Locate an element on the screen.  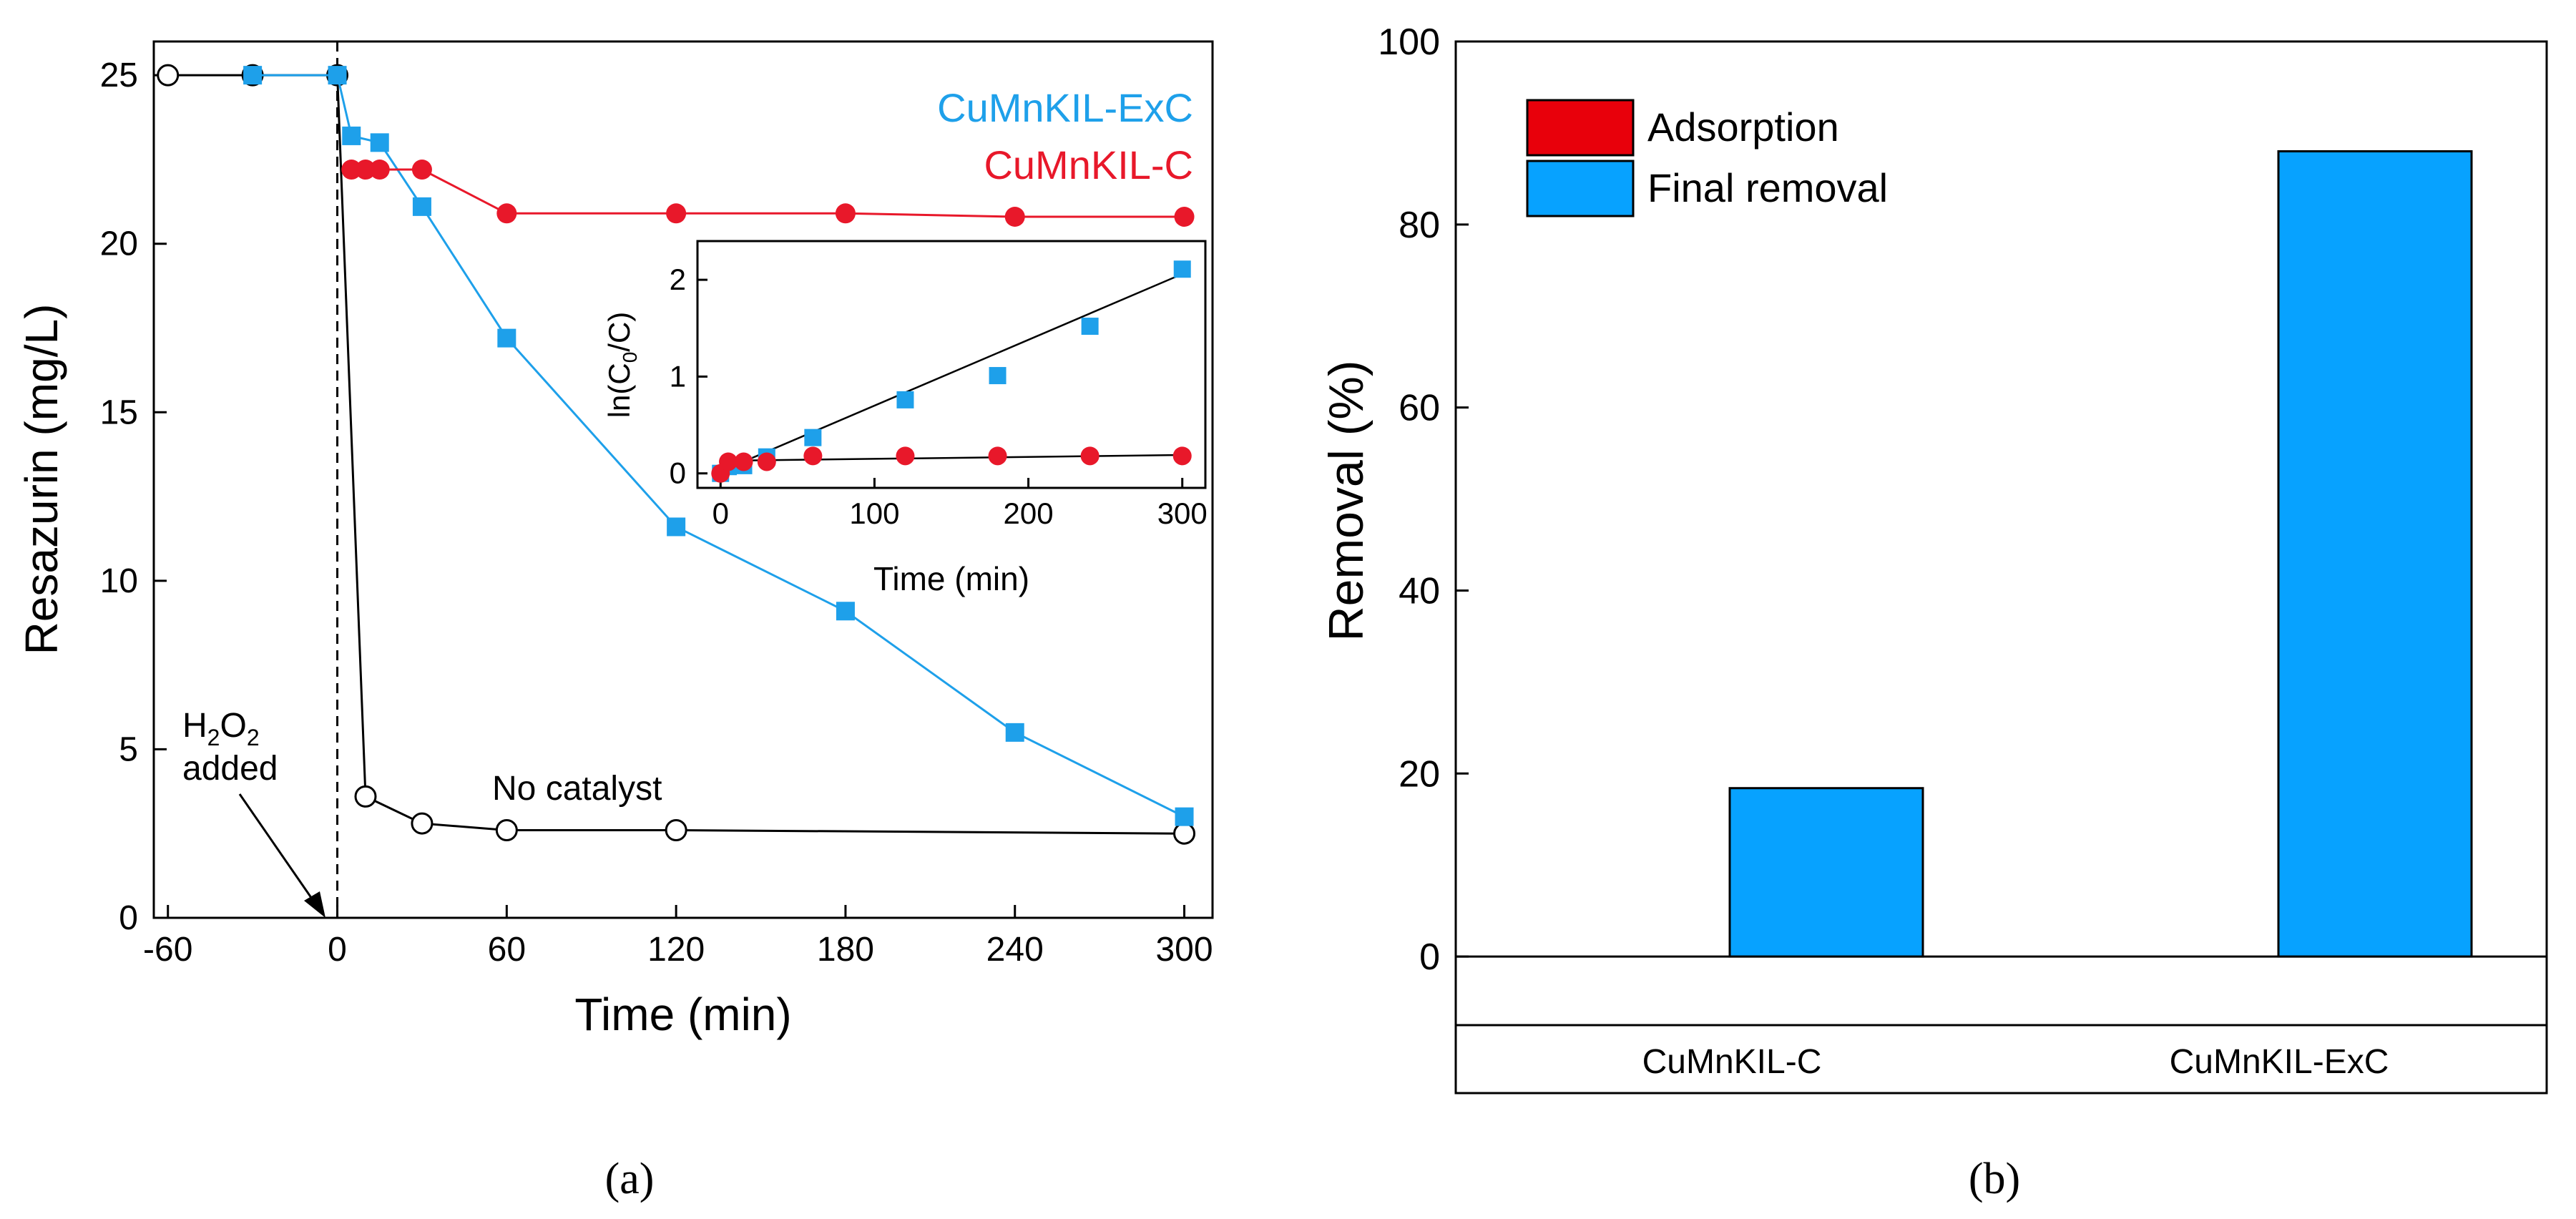
inset-x-tick-label: 200 is located at coordinates (1029, 513).